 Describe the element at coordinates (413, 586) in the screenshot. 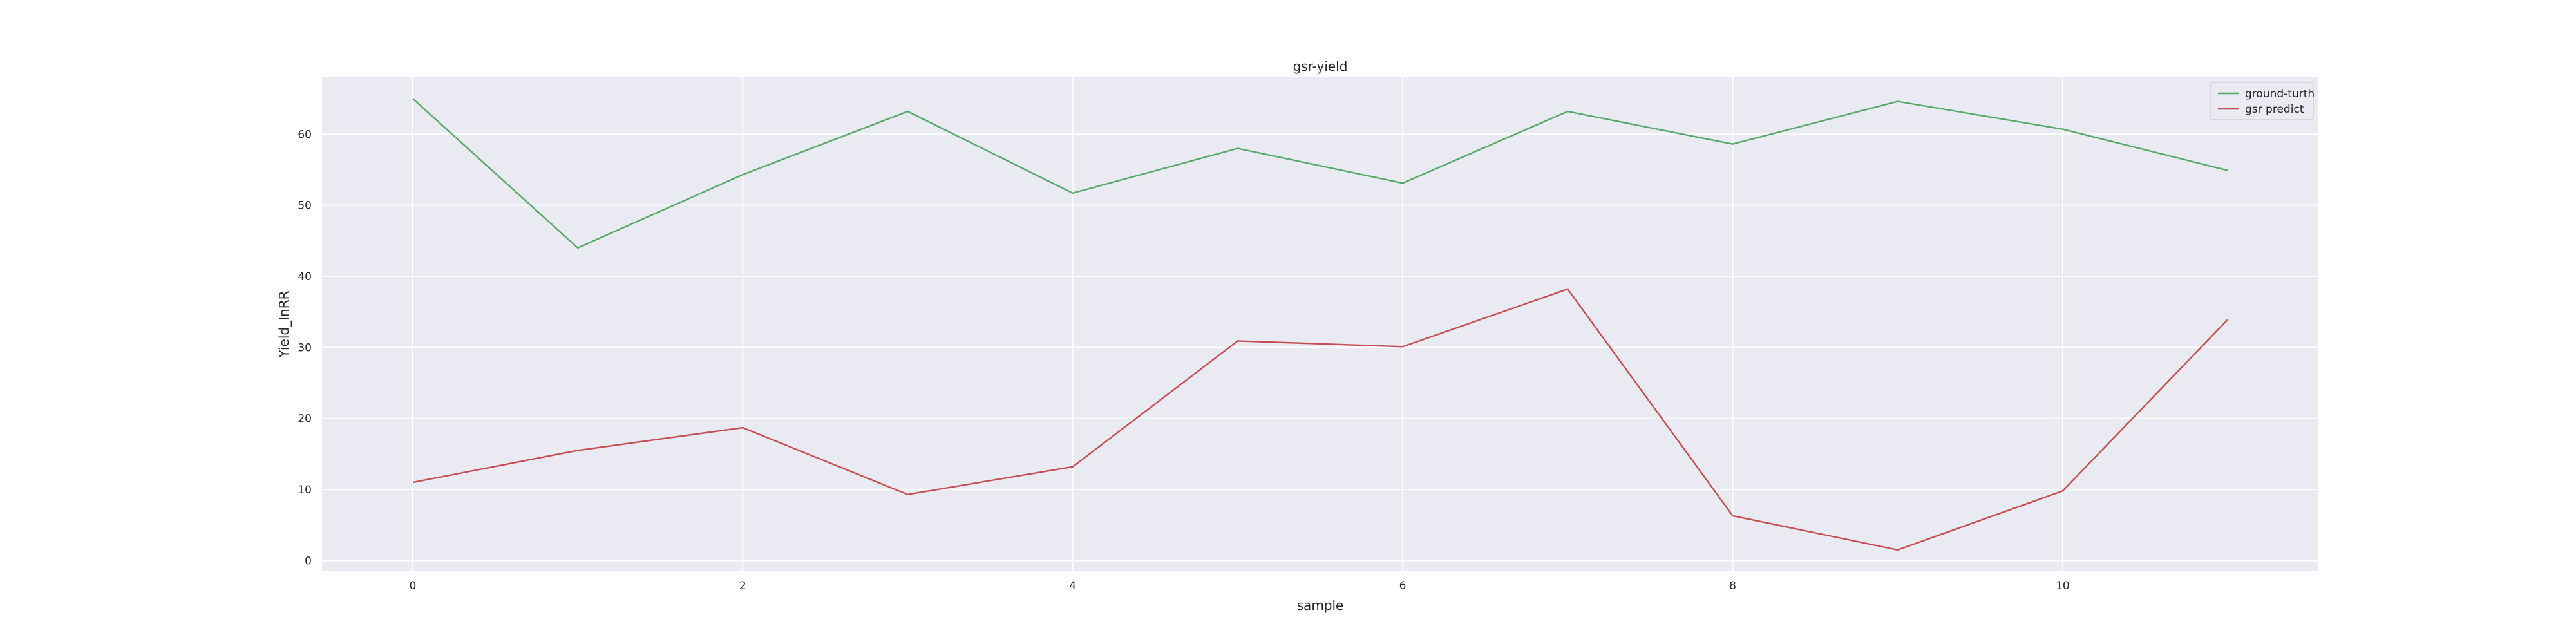

I see `x-tick-label: 0` at that location.